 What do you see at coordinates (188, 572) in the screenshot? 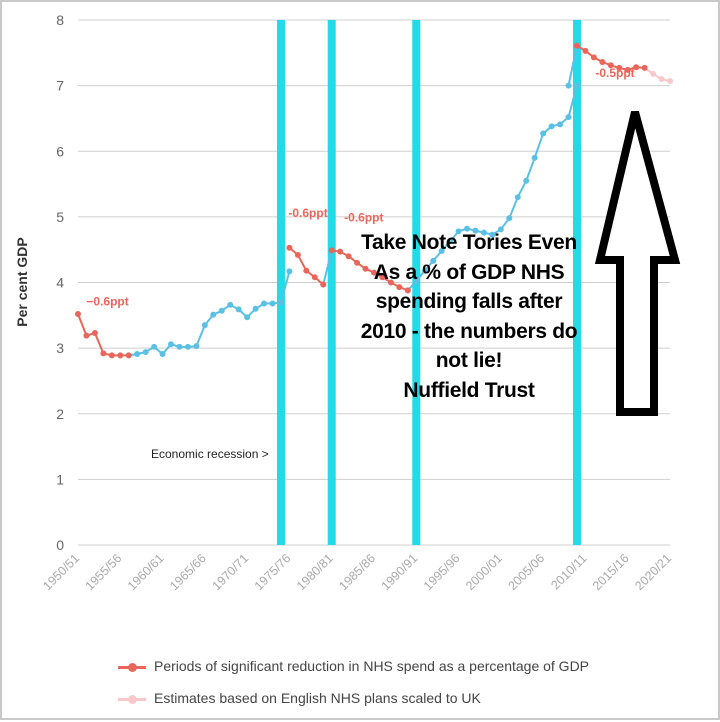
I see `x-tick-label: 1965/66` at bounding box center [188, 572].